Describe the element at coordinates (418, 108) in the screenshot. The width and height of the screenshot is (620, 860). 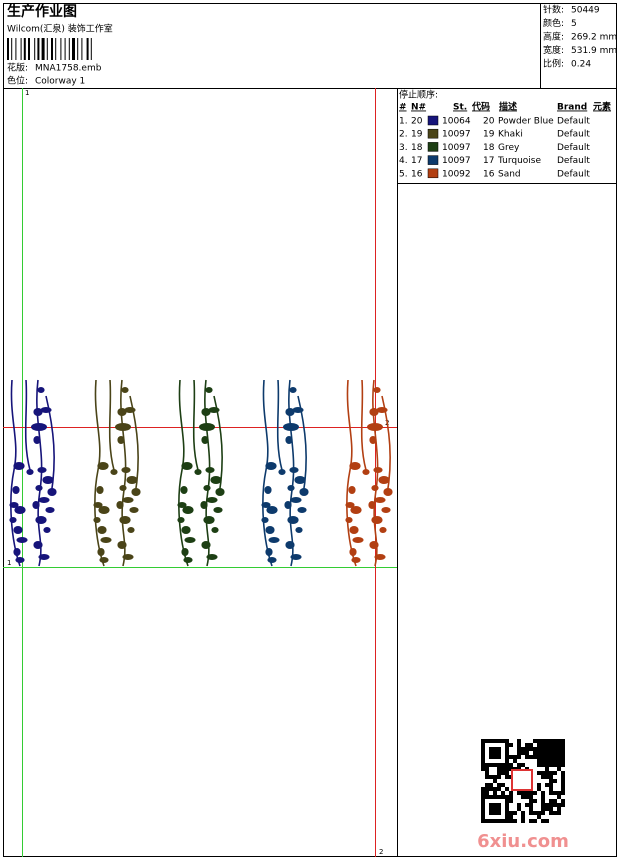
I see `column-header: N#` at that location.